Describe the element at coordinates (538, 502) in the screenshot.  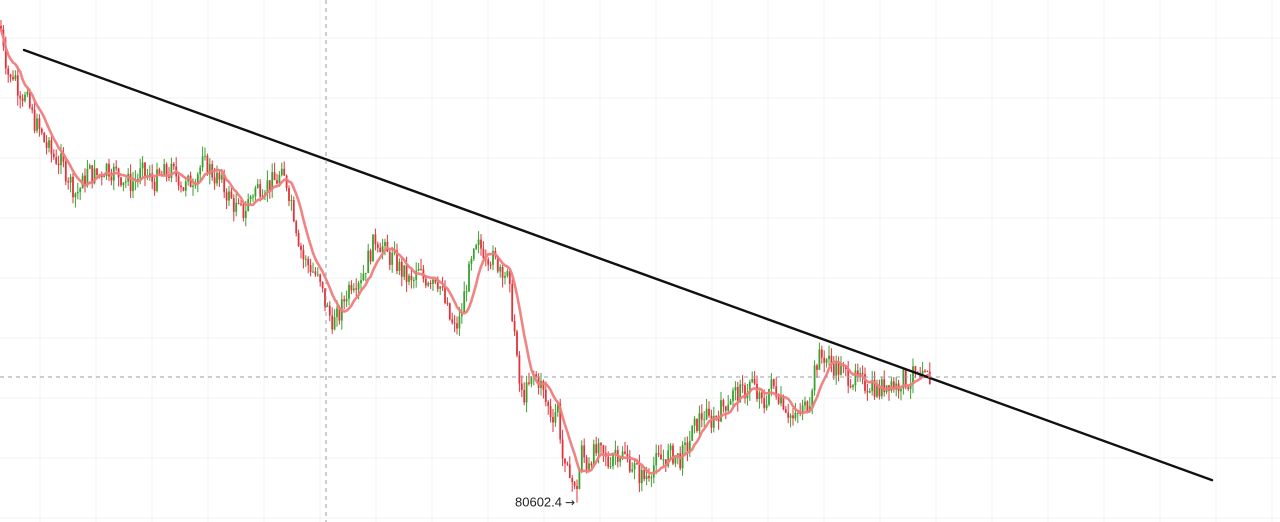
I see `low-price-label: 80602.4` at that location.